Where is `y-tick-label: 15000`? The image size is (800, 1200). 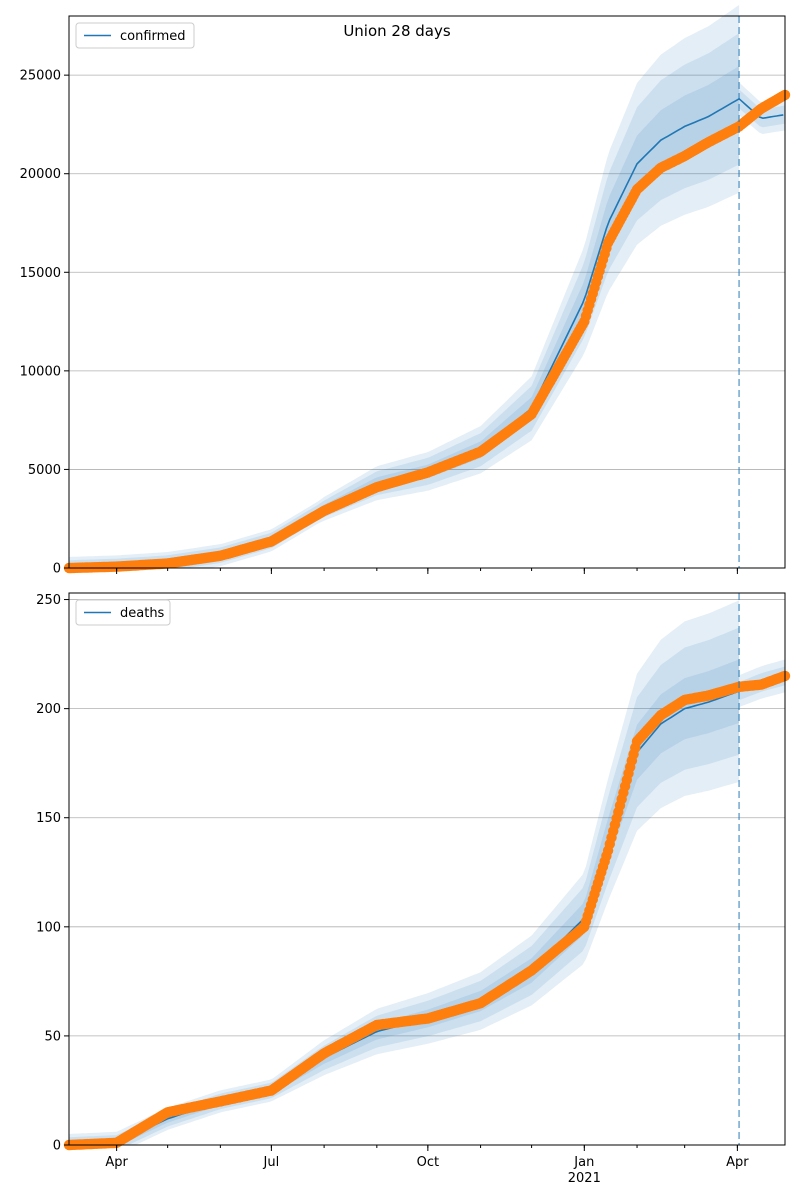
y-tick-label: 15000 is located at coordinates (40, 273).